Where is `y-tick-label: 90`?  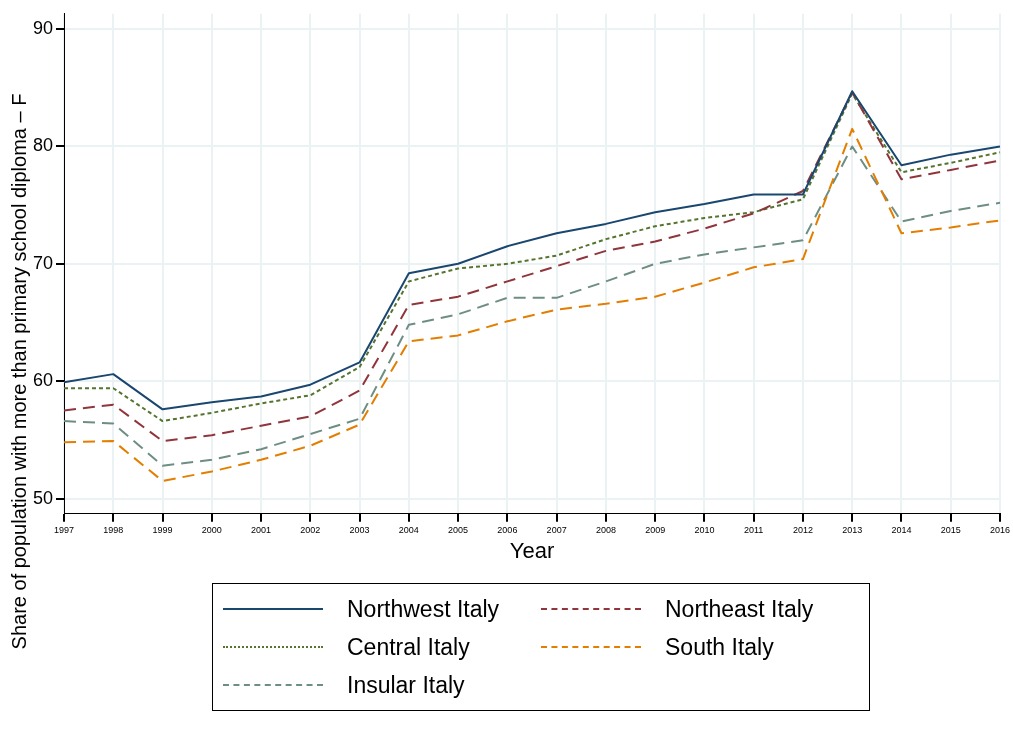 y-tick-label: 90 is located at coordinates (43, 28).